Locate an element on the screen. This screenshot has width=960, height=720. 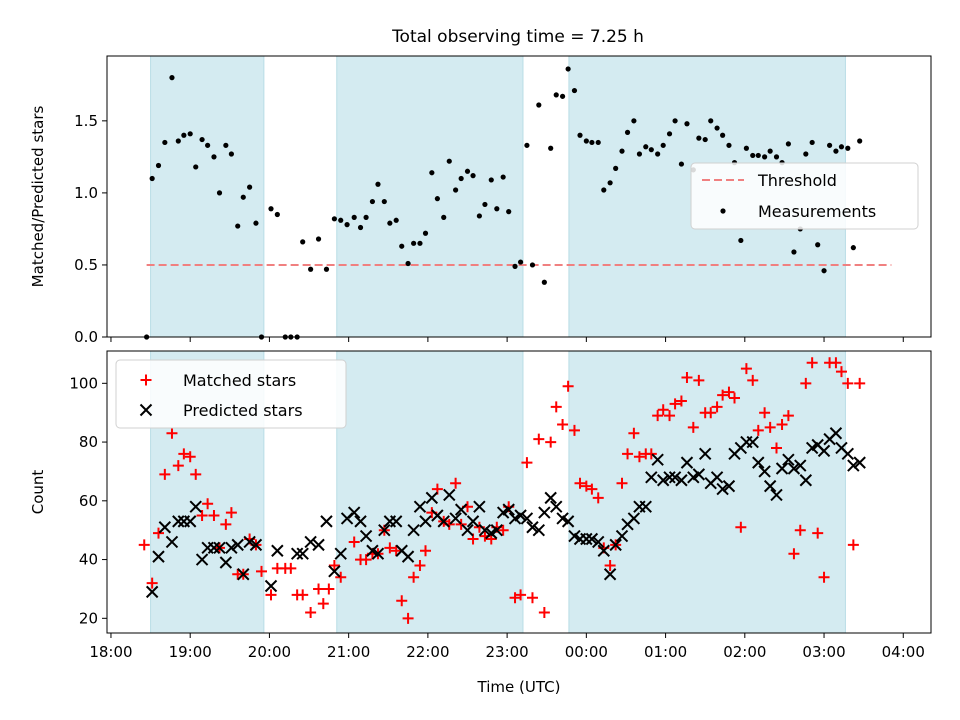
x-tick-label: 00:00 is located at coordinates (586, 652).